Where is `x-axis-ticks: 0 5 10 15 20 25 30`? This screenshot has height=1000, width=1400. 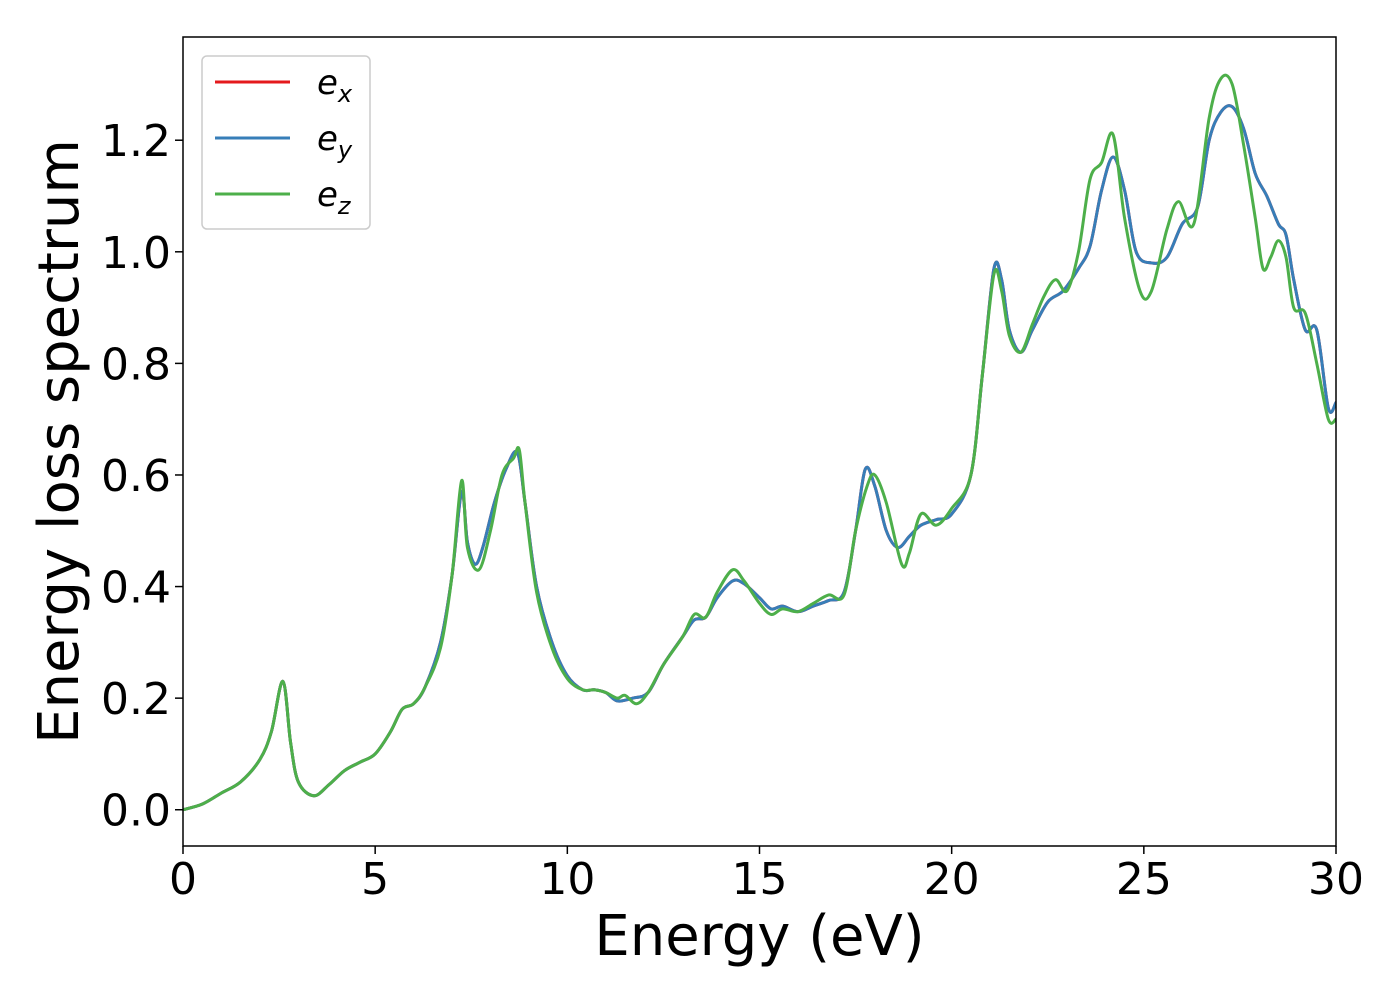
x-axis-ticks: 0 5 10 15 20 25 30 is located at coordinates (766, 875).